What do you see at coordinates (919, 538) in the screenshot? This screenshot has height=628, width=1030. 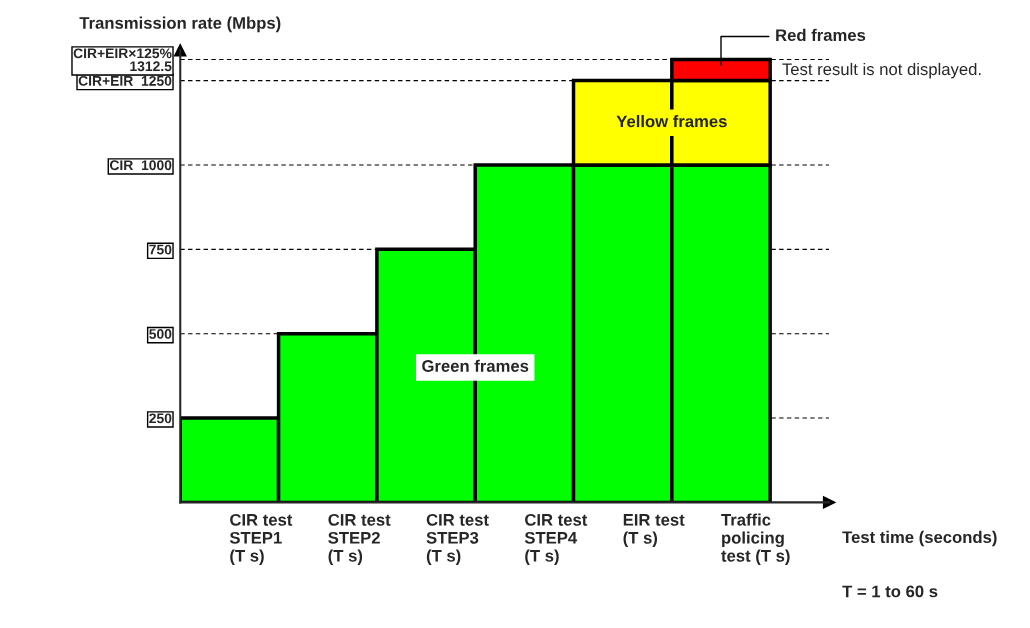 I see `x-axis-title: Test time (seconds)` at bounding box center [919, 538].